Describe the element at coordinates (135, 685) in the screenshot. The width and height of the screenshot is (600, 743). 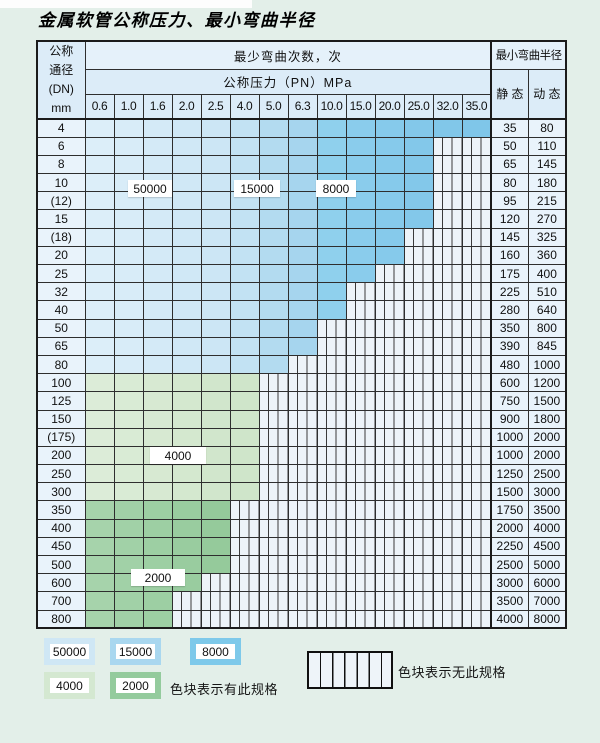
I see `legend-swatch-2000: 2000` at that location.